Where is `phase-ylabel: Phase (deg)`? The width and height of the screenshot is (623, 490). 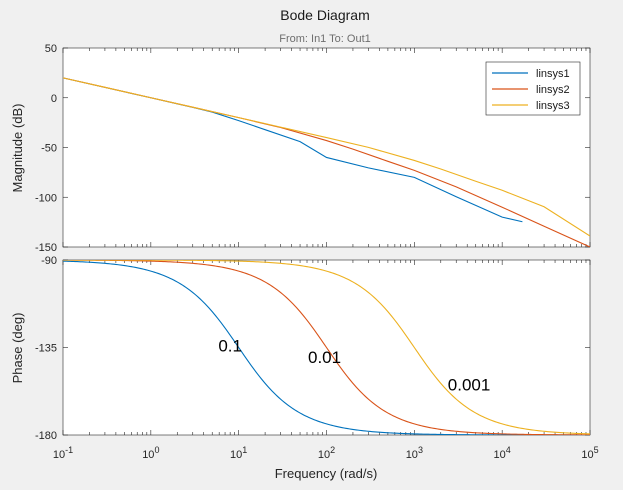 phase-ylabel: Phase (deg) is located at coordinates (17, 348).